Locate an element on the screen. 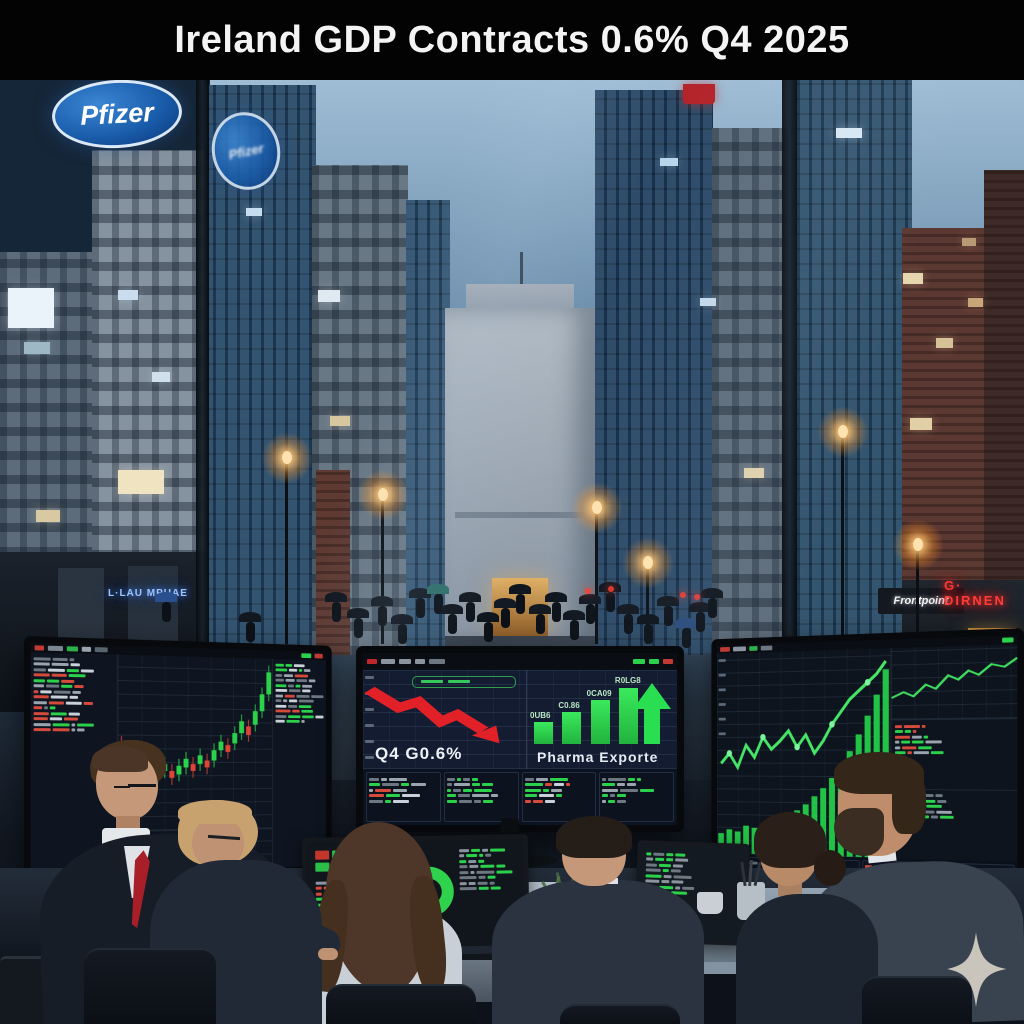 This screenshot has height=1024, width=1024. gdp-decline-panel: Q4 G0.6% is located at coordinates (444, 719).